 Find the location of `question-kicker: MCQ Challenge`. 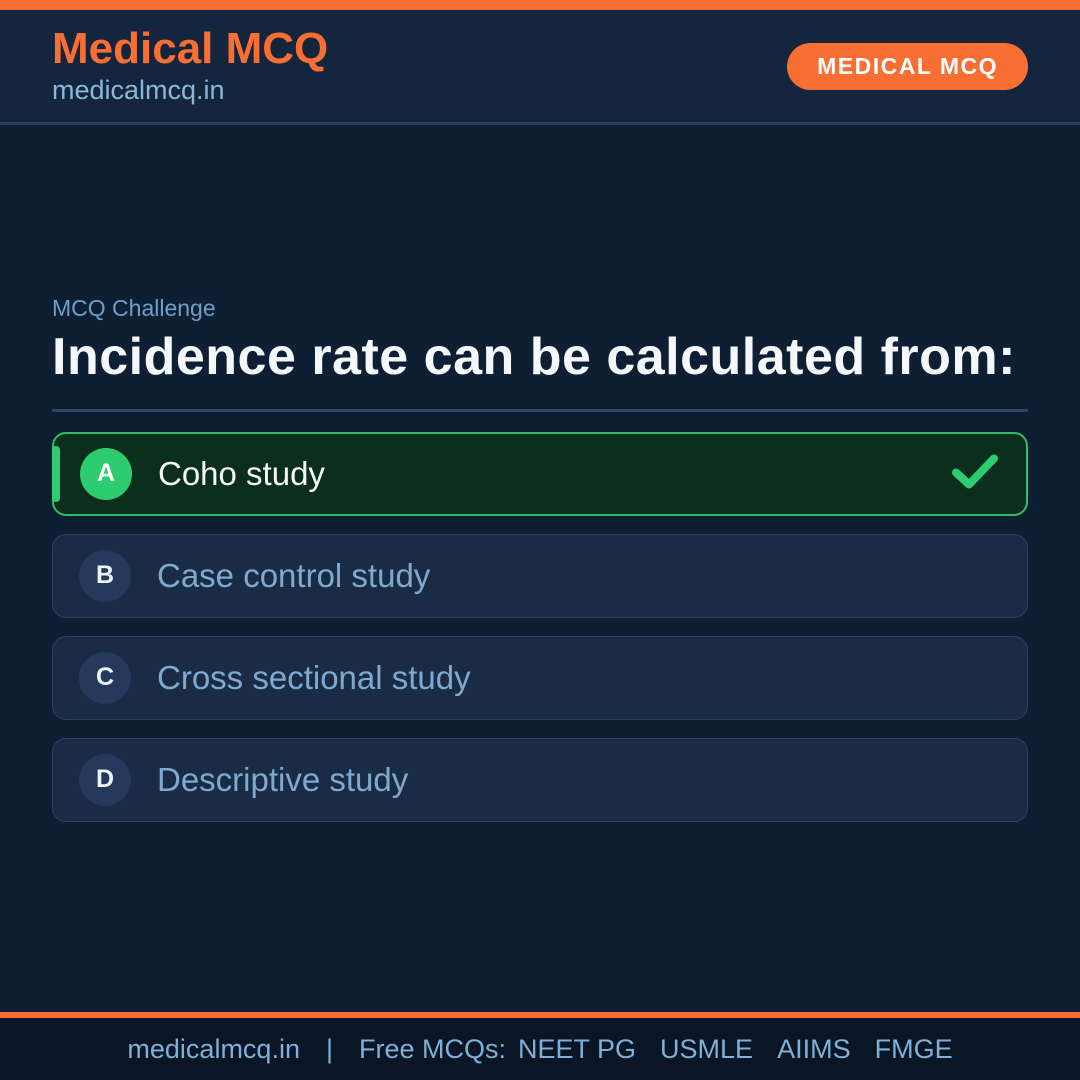

question-kicker: MCQ Challenge is located at coordinates (134, 308).